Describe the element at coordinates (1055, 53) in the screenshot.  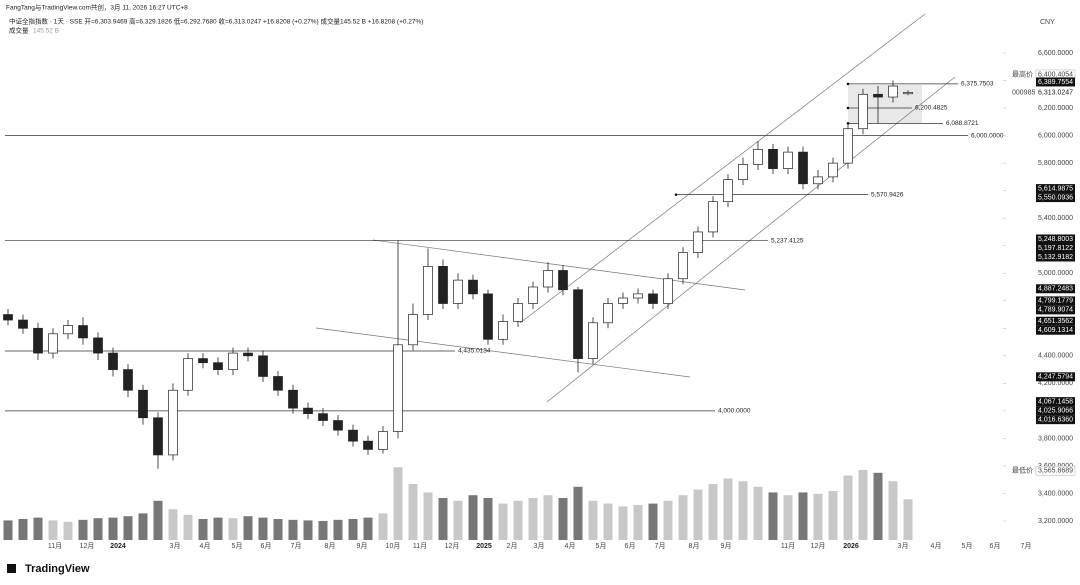
I see `y-tick-label: 6,600.0000` at that location.